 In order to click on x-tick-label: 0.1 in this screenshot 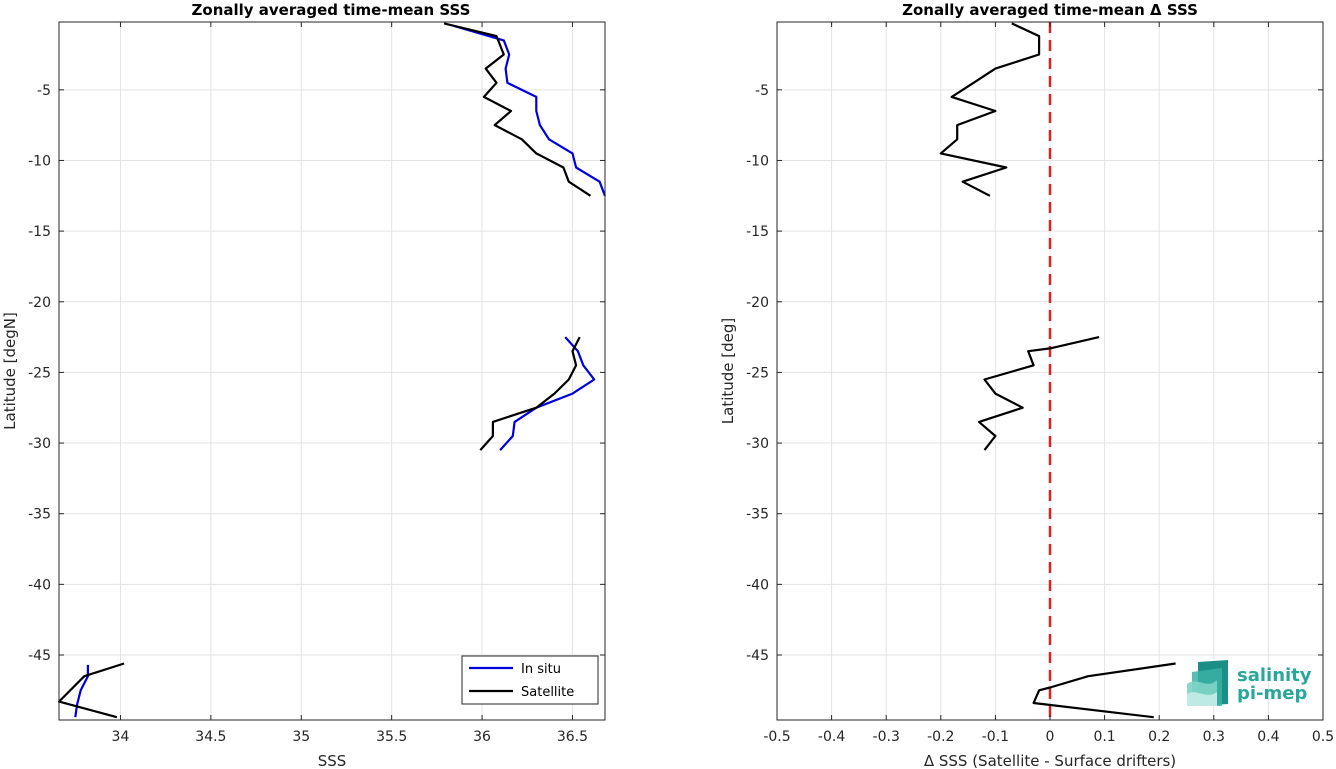, I will do `click(1104, 737)`.